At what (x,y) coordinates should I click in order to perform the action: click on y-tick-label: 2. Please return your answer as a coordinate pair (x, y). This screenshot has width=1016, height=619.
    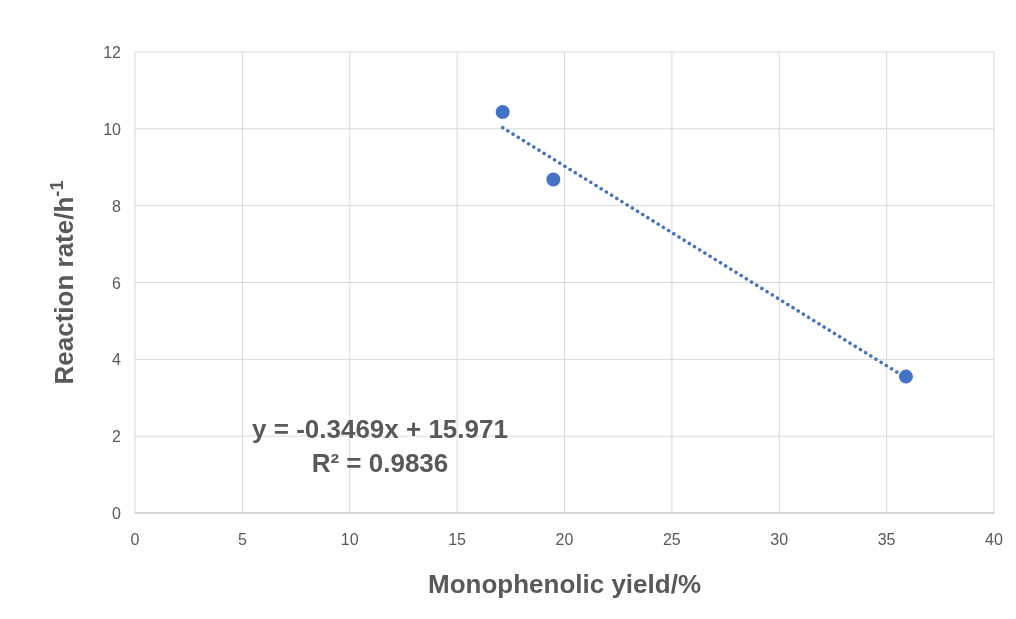
    Looking at the image, I should click on (117, 437).